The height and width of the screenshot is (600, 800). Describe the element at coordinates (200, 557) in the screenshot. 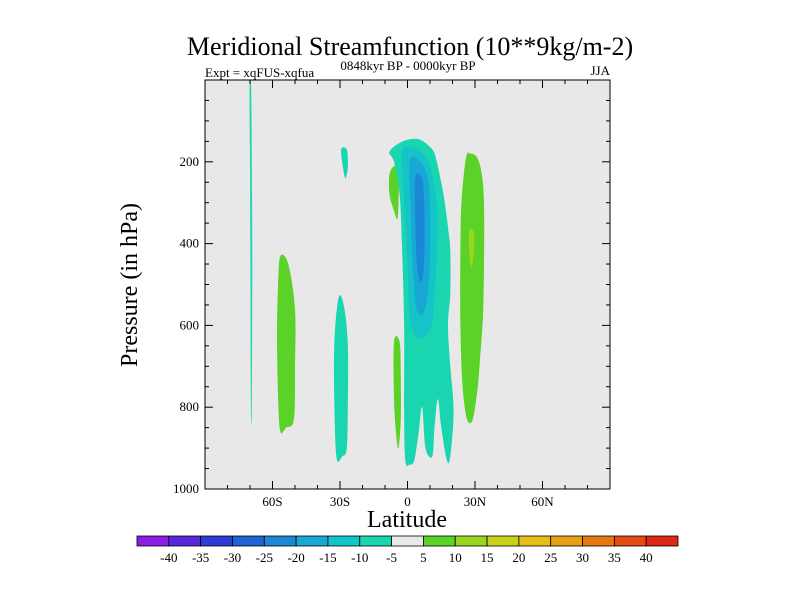

I see `colorbar-label: -35` at that location.